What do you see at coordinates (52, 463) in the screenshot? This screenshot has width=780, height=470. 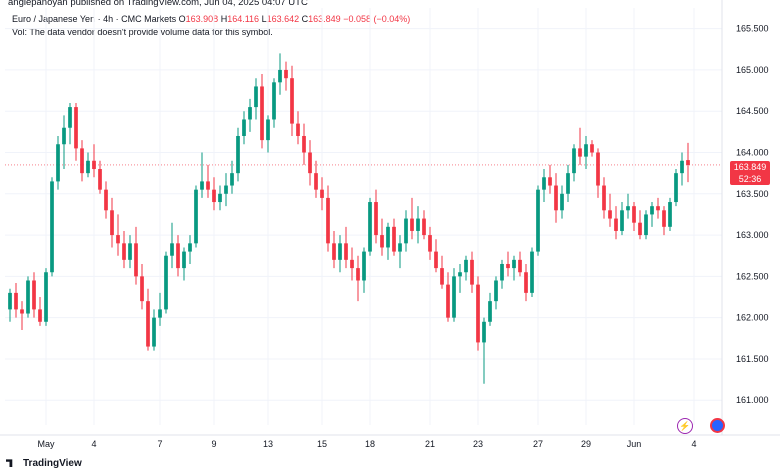 I see `brand-name: TradingView` at bounding box center [52, 463].